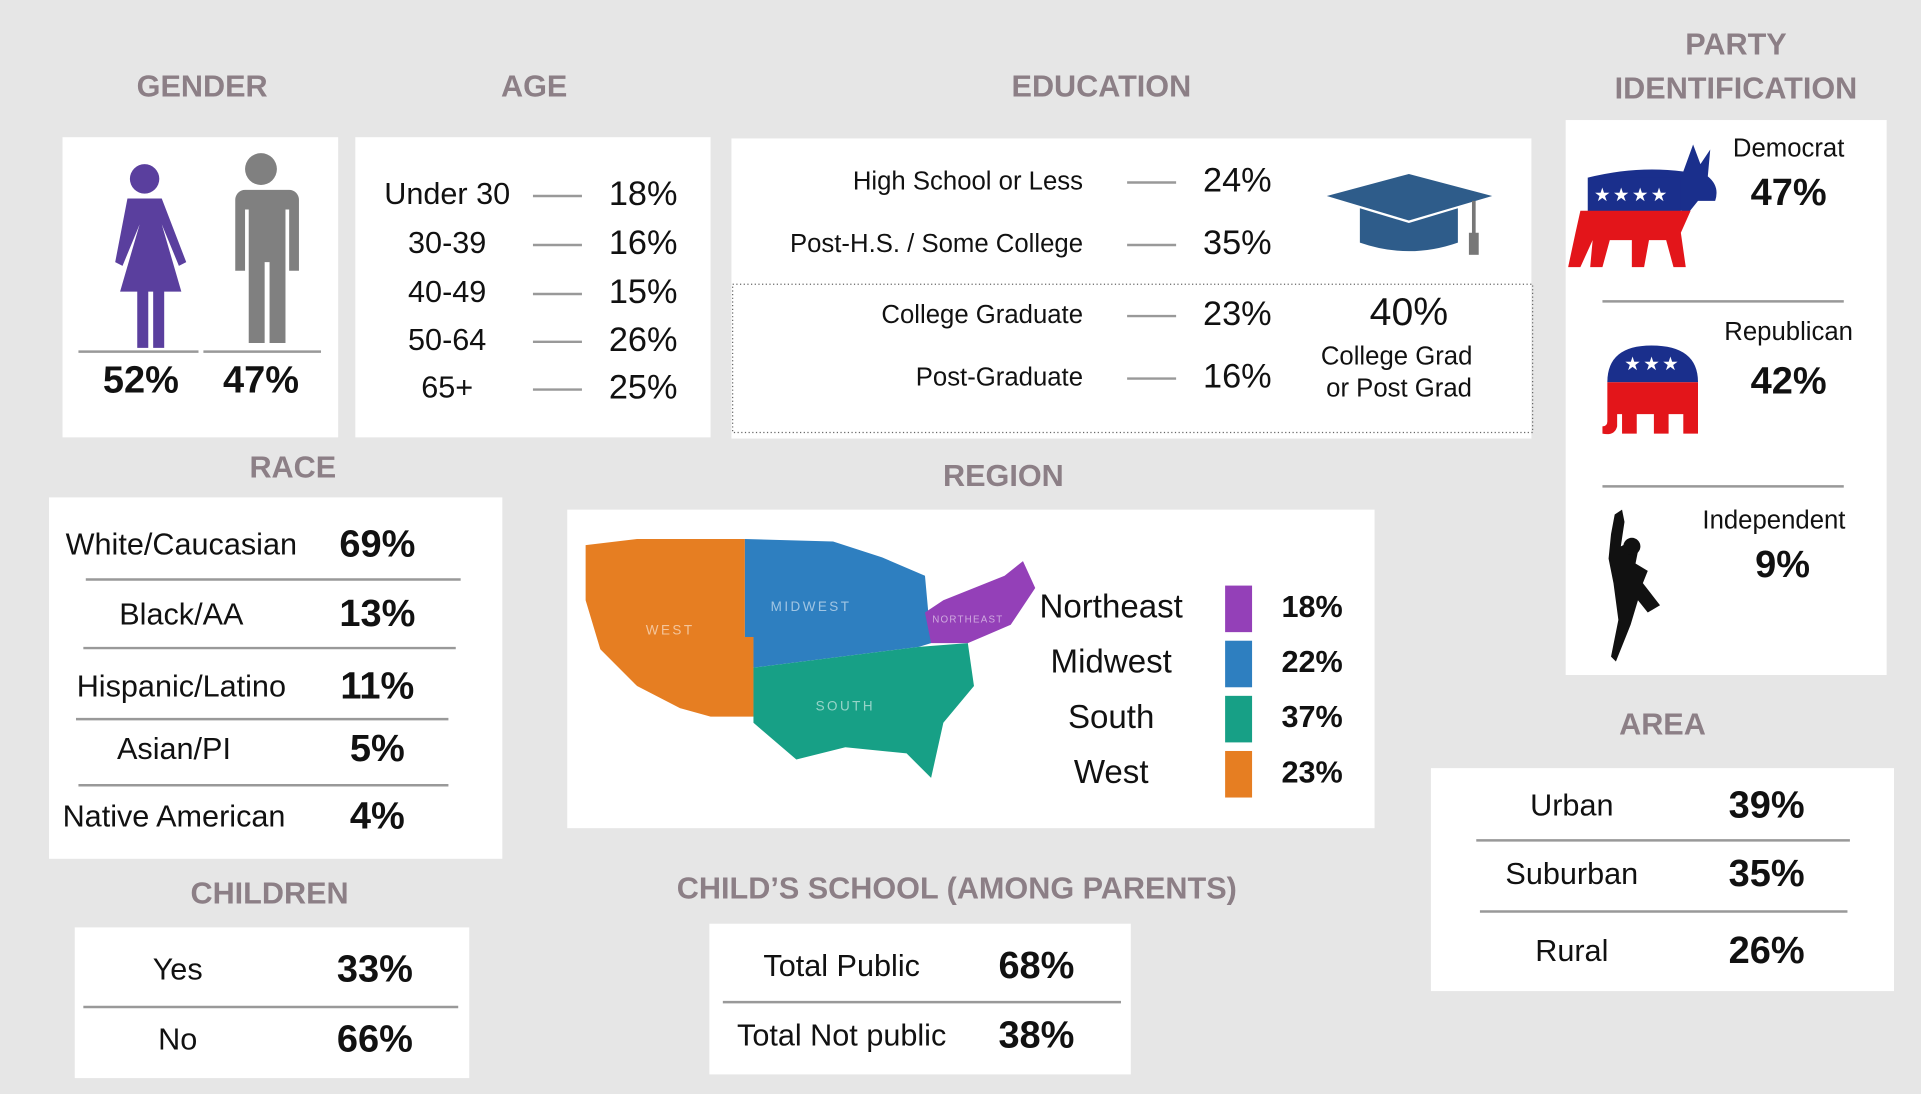  I want to click on label: Black/AA, so click(181, 614).